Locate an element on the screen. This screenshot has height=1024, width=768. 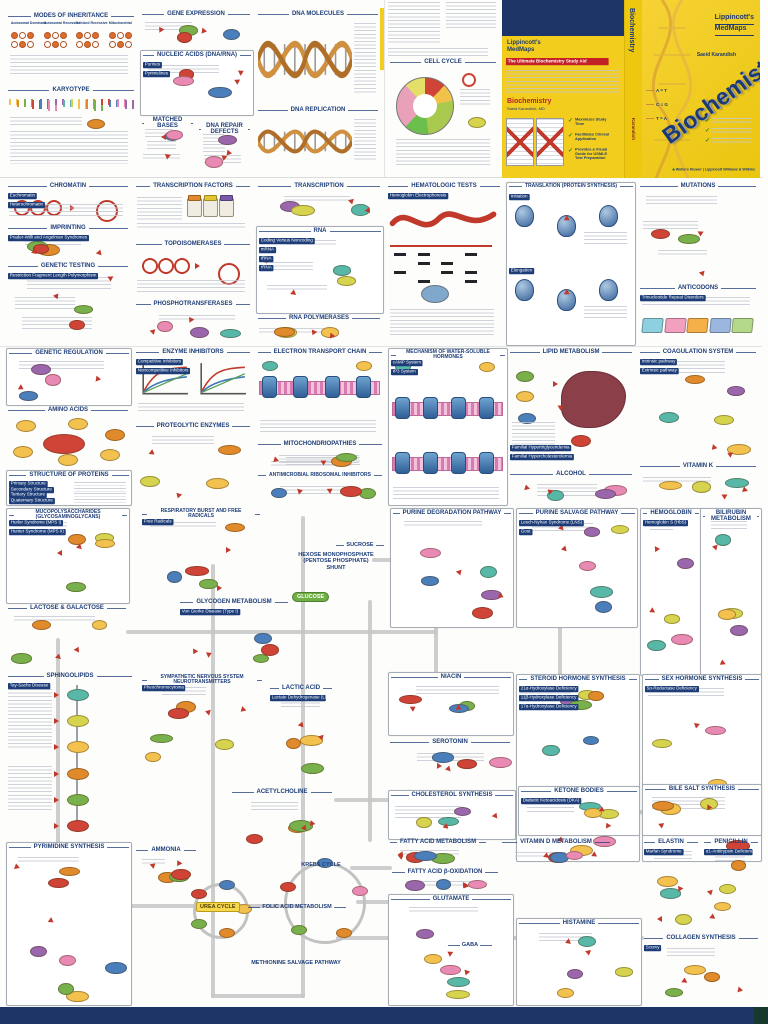
panel-title: MATCHED BASES is located at coordinates (167, 123).